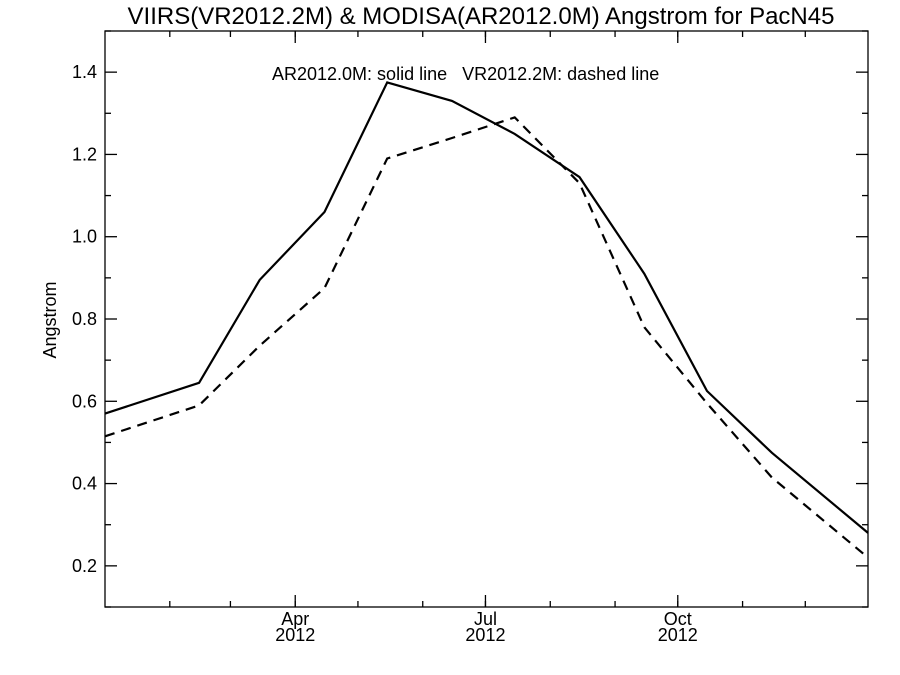 The width and height of the screenshot is (900, 675). What do you see at coordinates (84, 401) in the screenshot?
I see `y-tick-label: 0.6` at bounding box center [84, 401].